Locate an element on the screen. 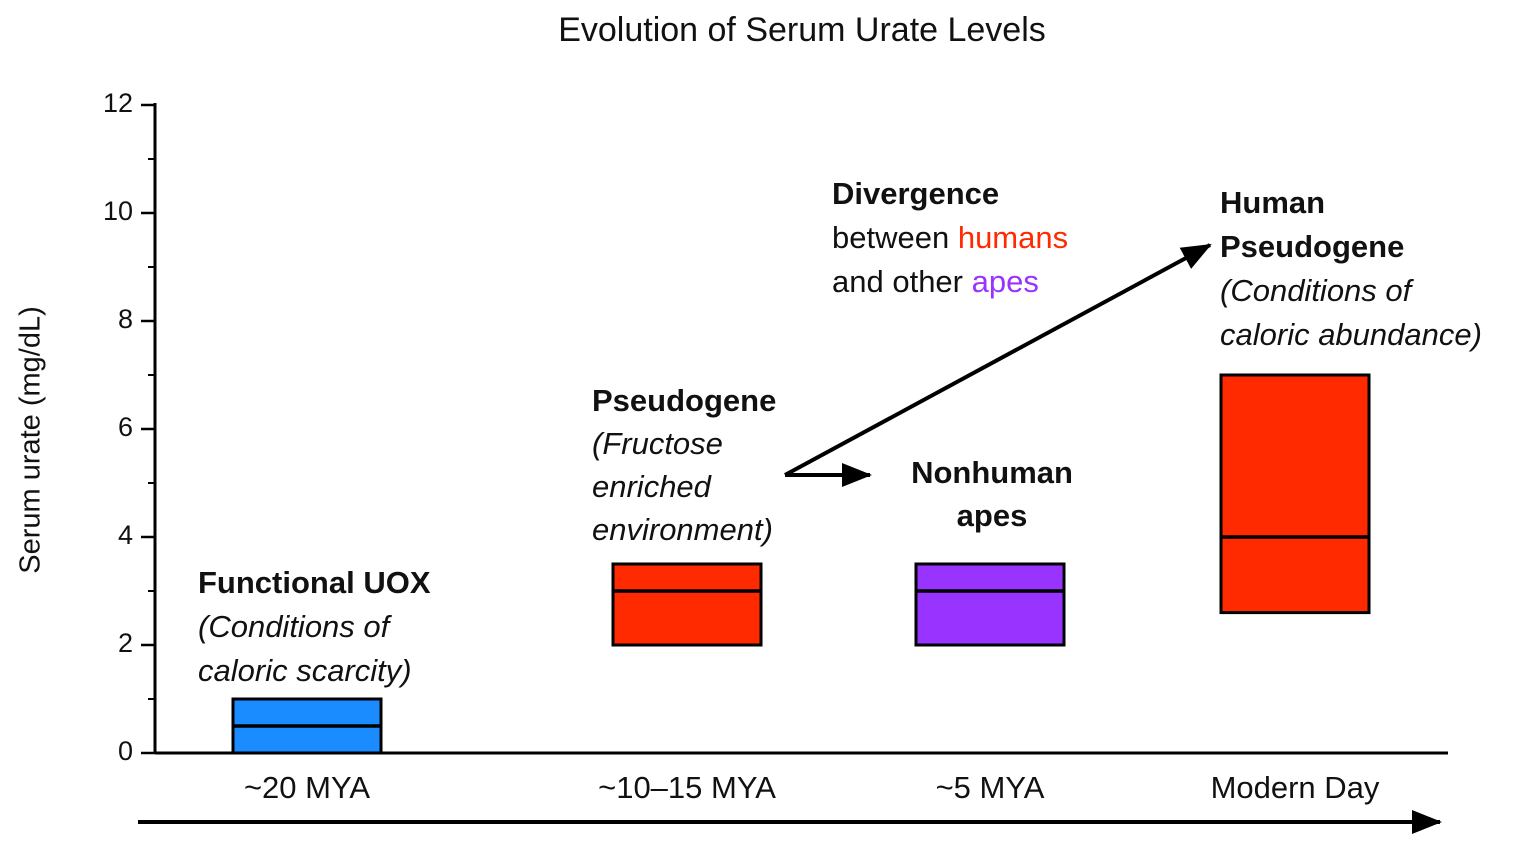  annotation-line: caloric abundance) is located at coordinates (1351, 334).